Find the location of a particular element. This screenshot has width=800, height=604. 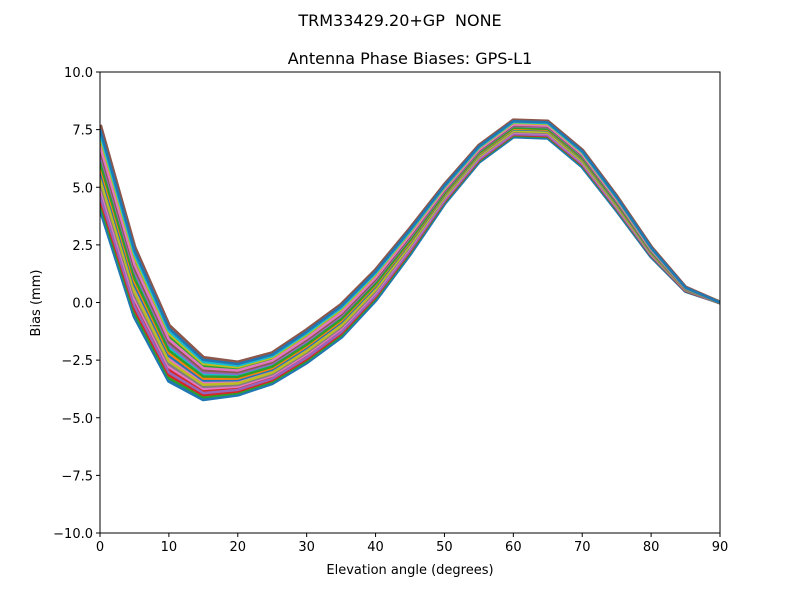

y-tick-label: −2.5 is located at coordinates (77, 361).